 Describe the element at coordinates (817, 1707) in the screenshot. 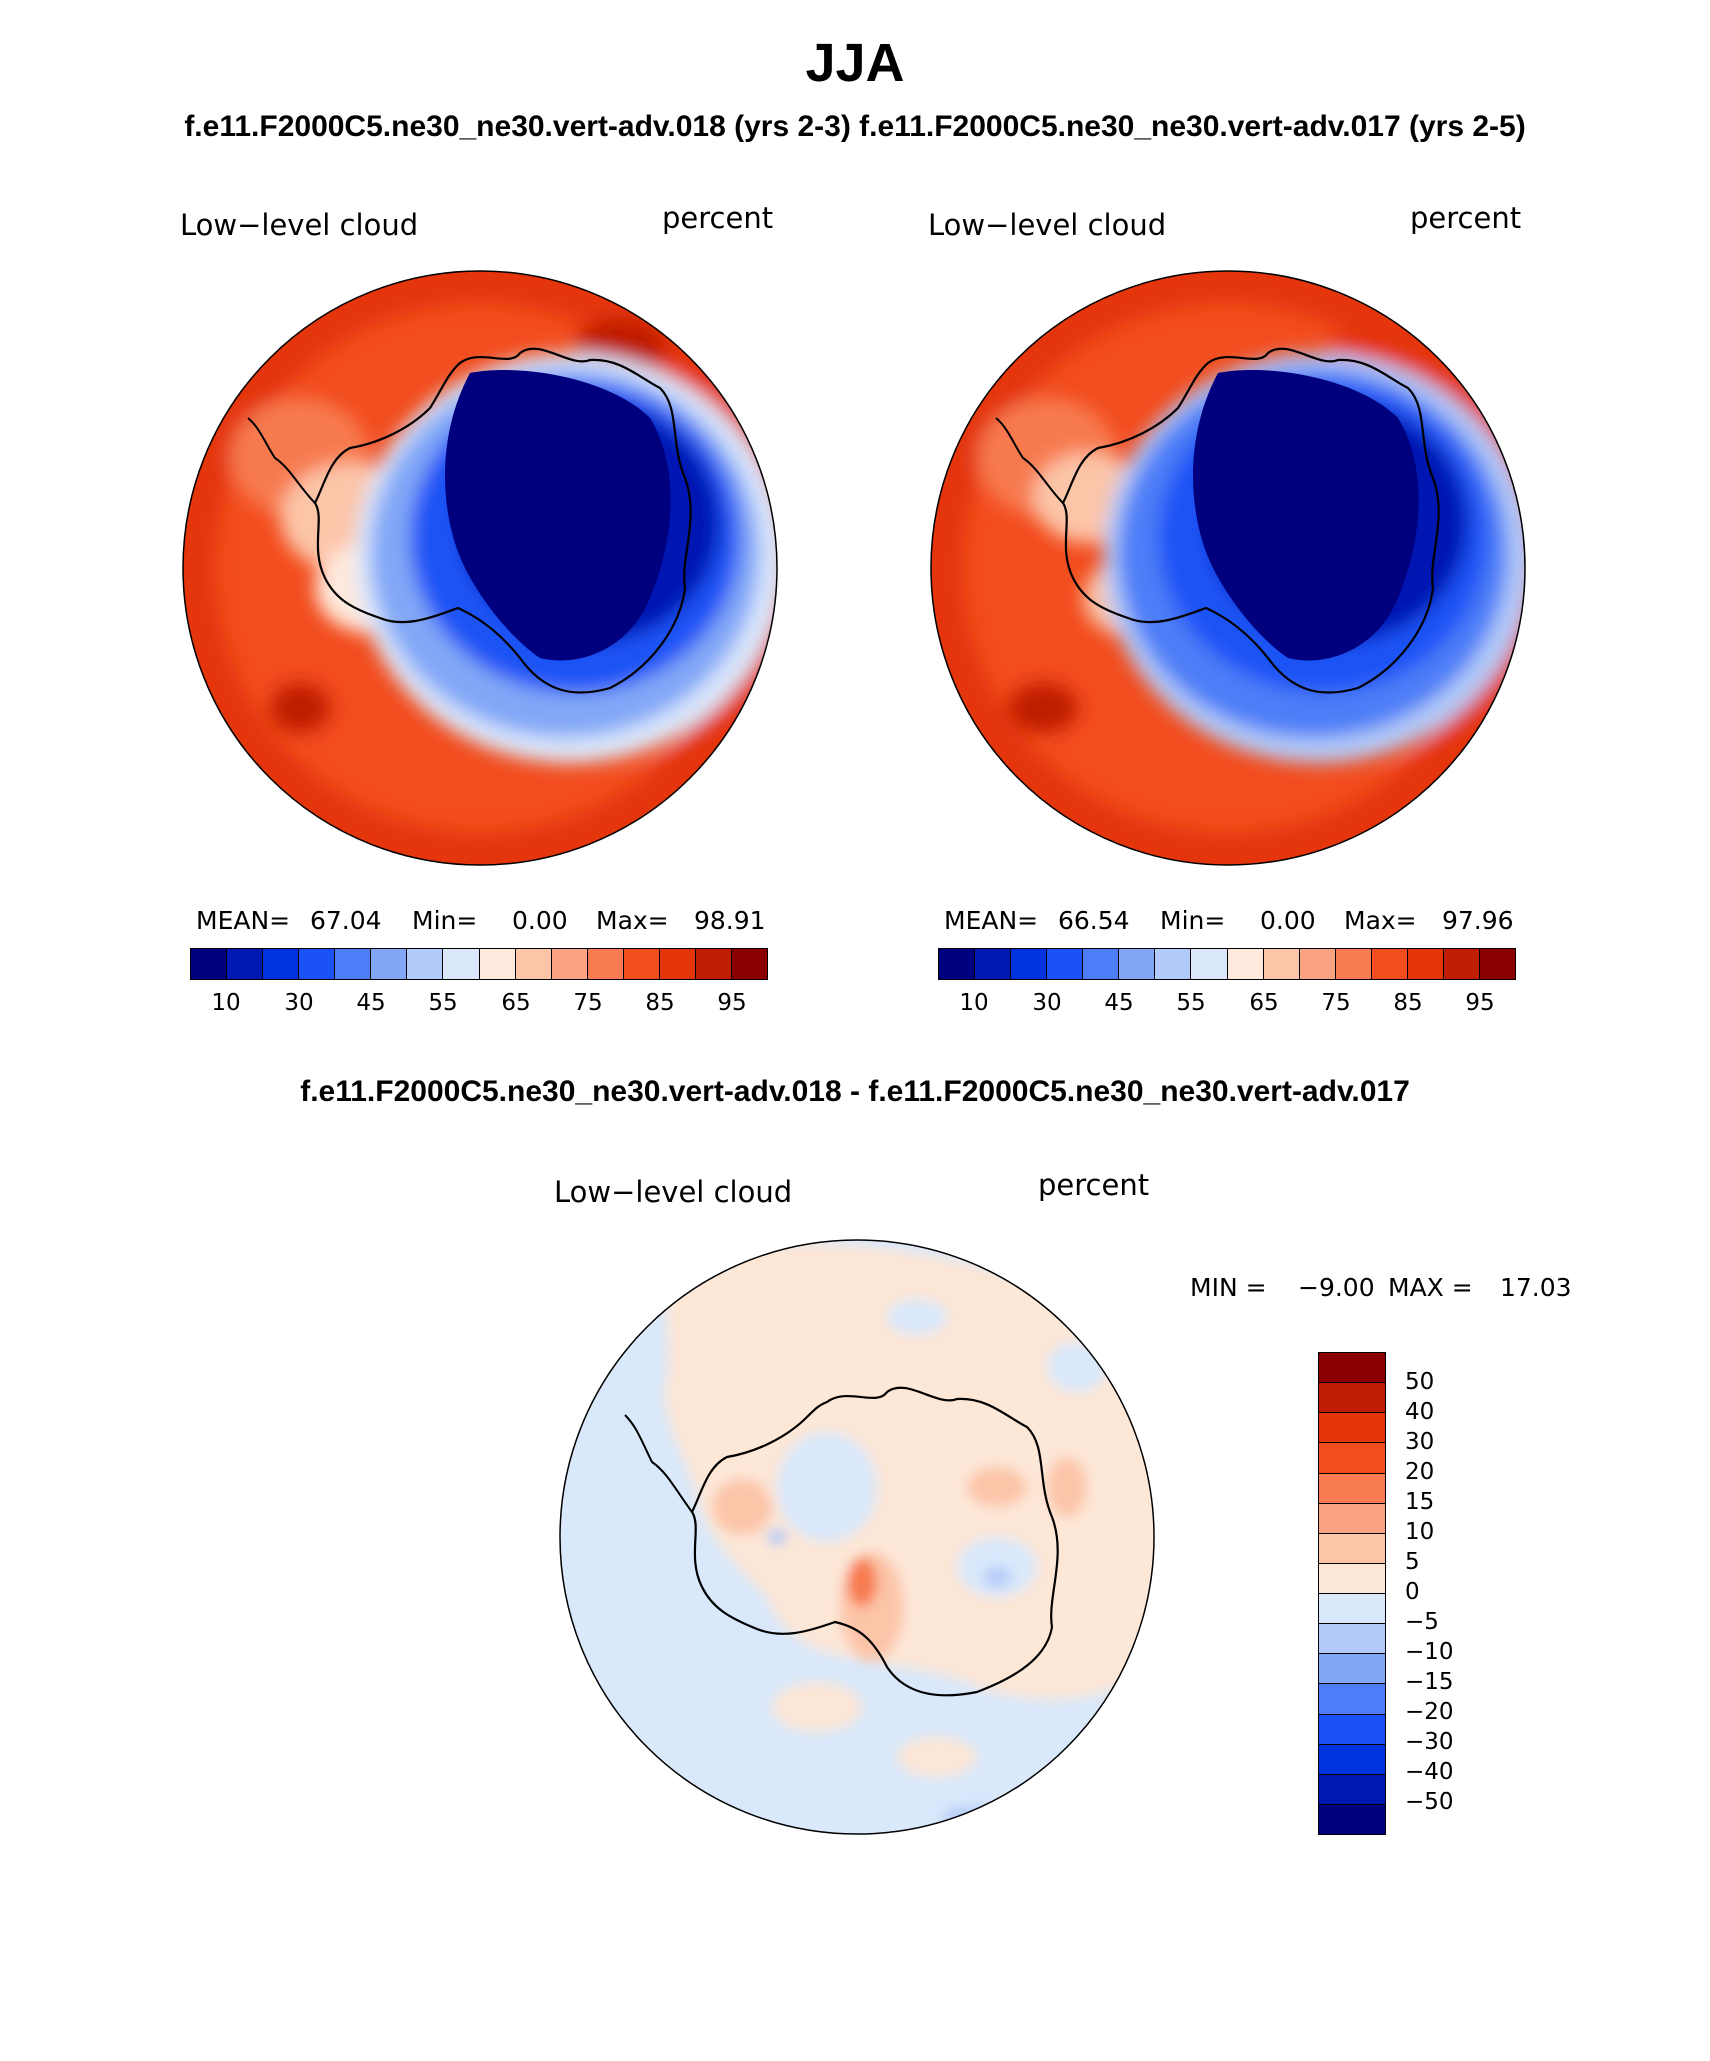

I see `diff-pos-patch-sw` at that location.